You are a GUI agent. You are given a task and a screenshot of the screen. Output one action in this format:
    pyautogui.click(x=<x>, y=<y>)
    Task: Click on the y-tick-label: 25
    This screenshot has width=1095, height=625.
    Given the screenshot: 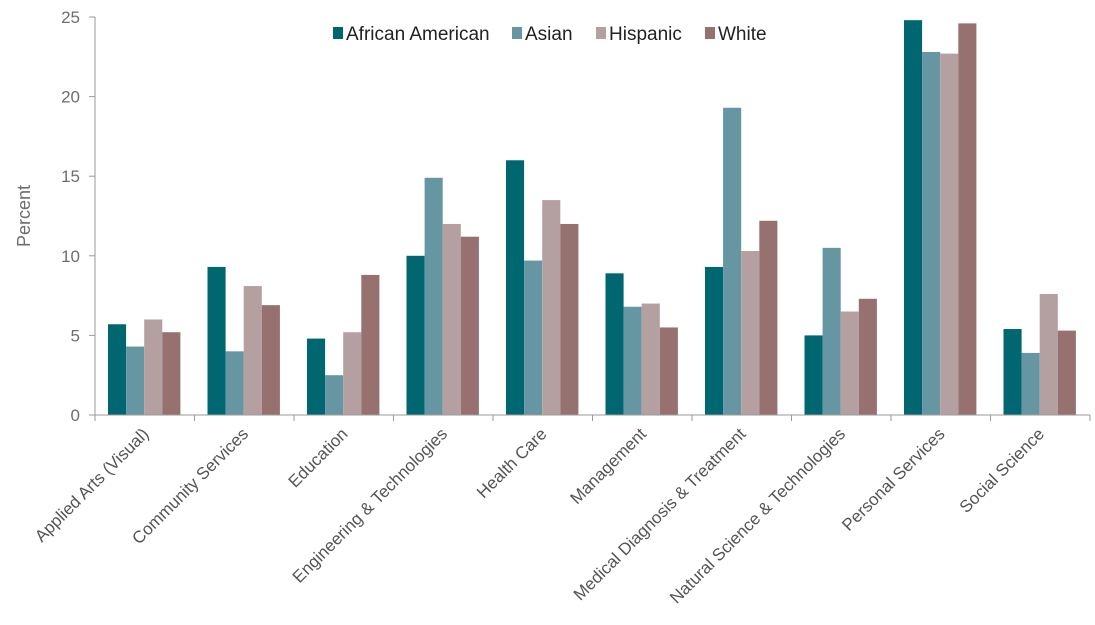 What is the action you would take?
    pyautogui.click(x=70, y=17)
    